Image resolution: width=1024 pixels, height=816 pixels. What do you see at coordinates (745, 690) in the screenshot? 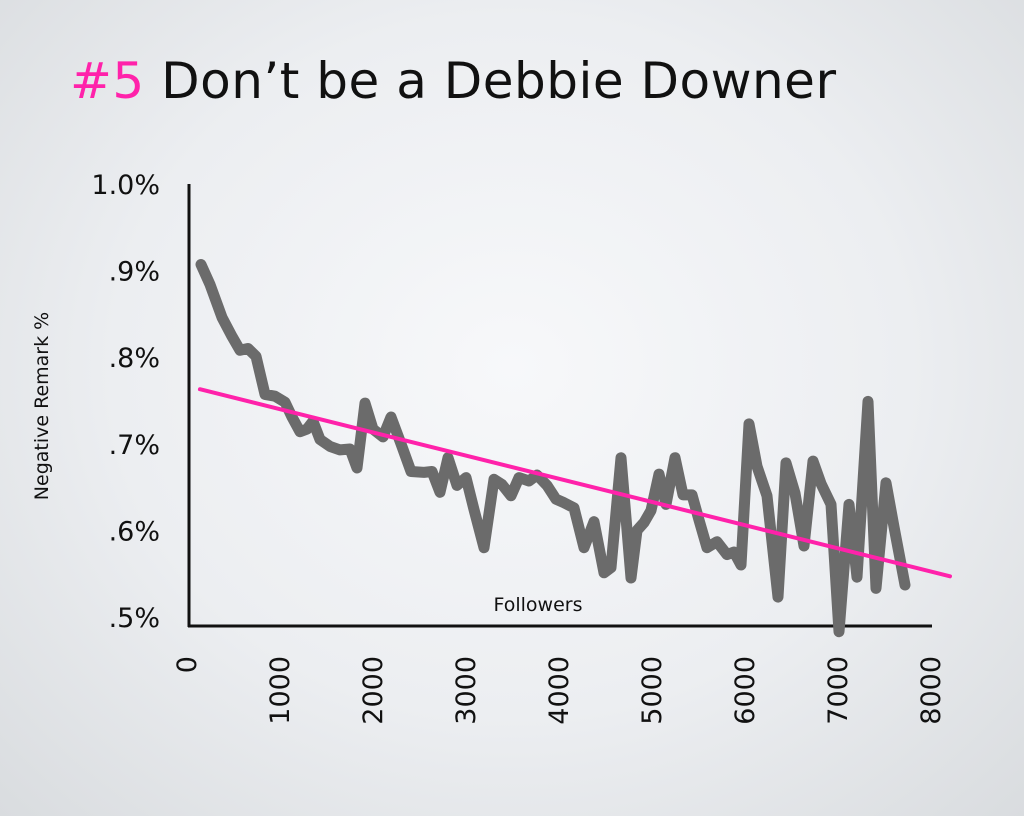
I see `x-tick-label: 6000` at bounding box center [745, 690].